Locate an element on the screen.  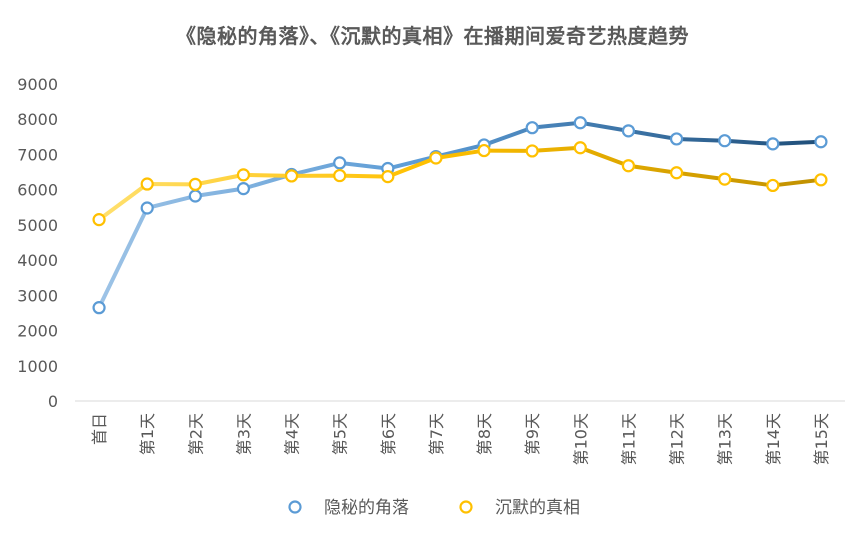
y-tick-label: 3000 is located at coordinates (37, 295).